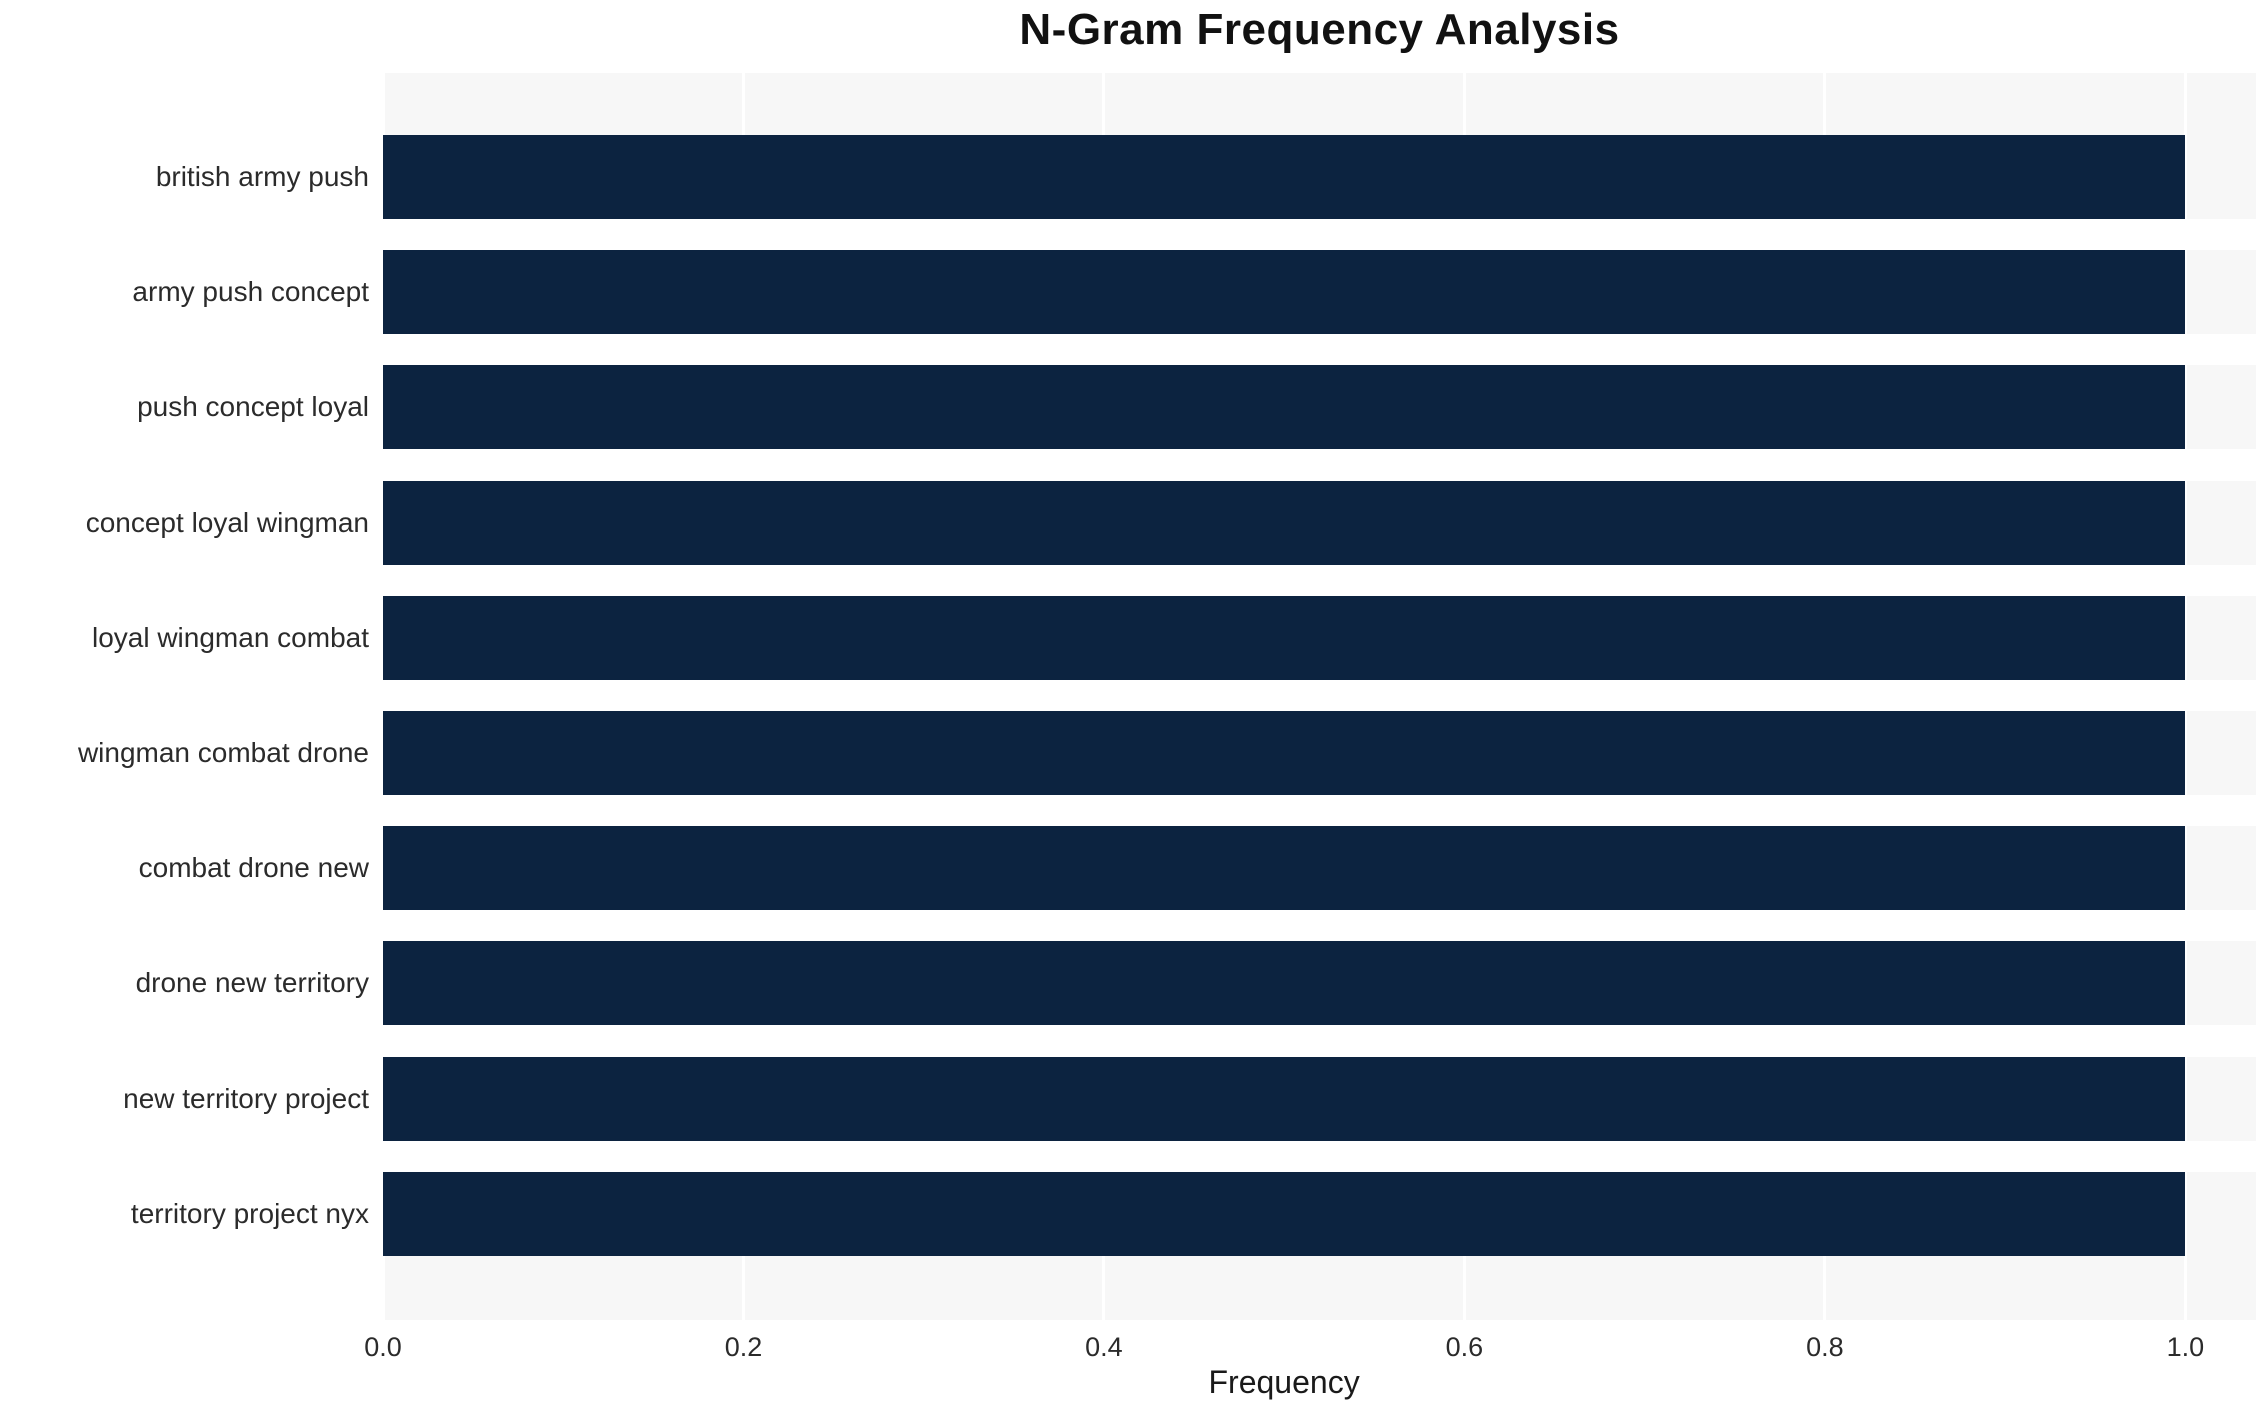  I want to click on chart-title-row: N-Gram Frequency Analysis, so click(1319, 36).